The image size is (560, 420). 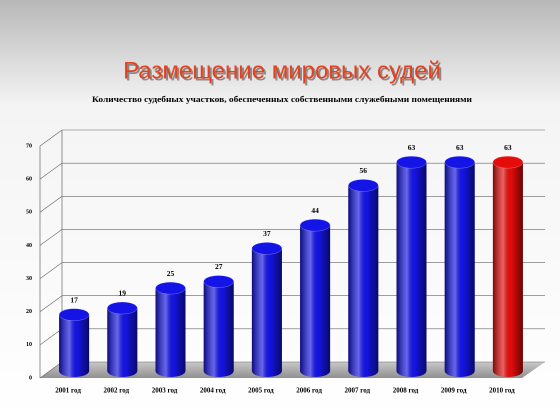 I want to click on x-tick-label: 2008 год, so click(x=406, y=391).